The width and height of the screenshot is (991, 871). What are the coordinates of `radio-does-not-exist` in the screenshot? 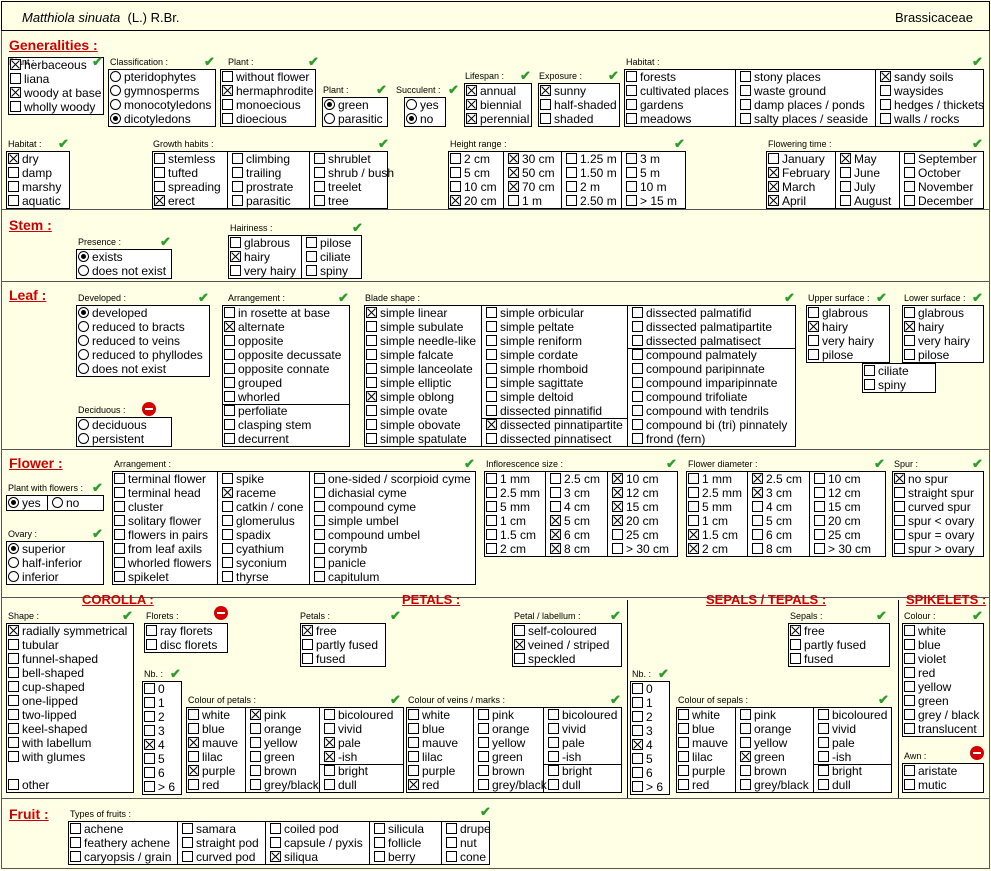 It's located at (83, 368).